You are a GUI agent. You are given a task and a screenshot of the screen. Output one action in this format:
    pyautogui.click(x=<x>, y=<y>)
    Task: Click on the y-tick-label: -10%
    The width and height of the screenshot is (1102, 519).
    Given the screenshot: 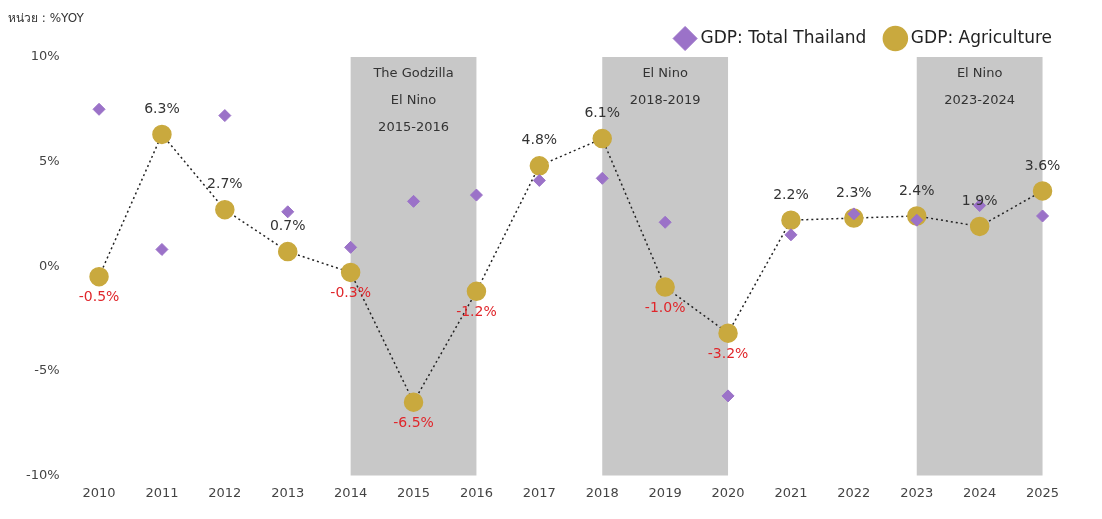 What is the action you would take?
    pyautogui.click(x=42, y=474)
    